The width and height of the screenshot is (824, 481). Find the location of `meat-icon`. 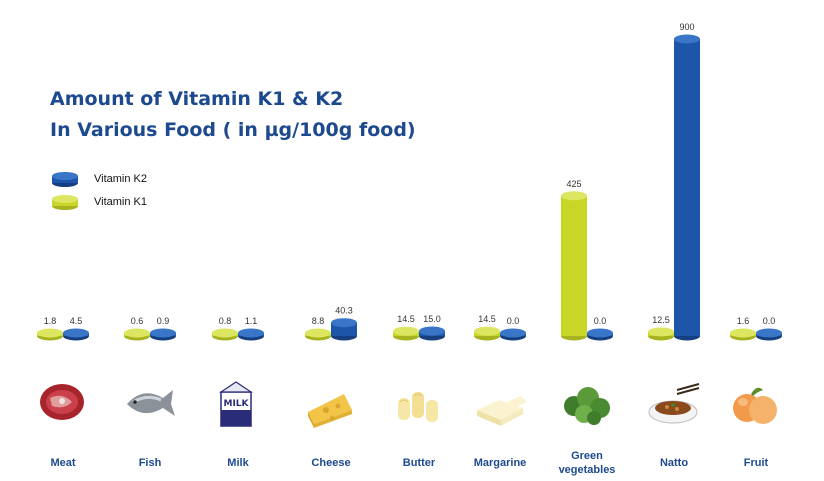

meat-icon is located at coordinates (64, 407).